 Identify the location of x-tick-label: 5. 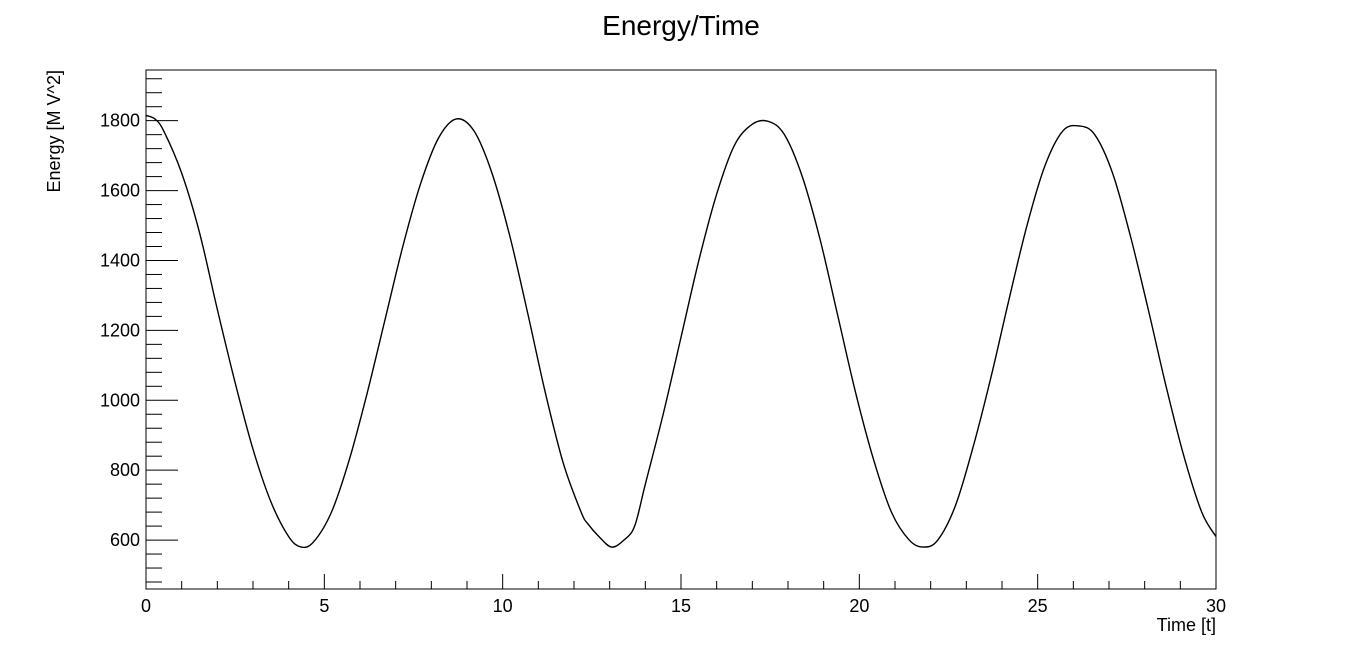
(324, 606).